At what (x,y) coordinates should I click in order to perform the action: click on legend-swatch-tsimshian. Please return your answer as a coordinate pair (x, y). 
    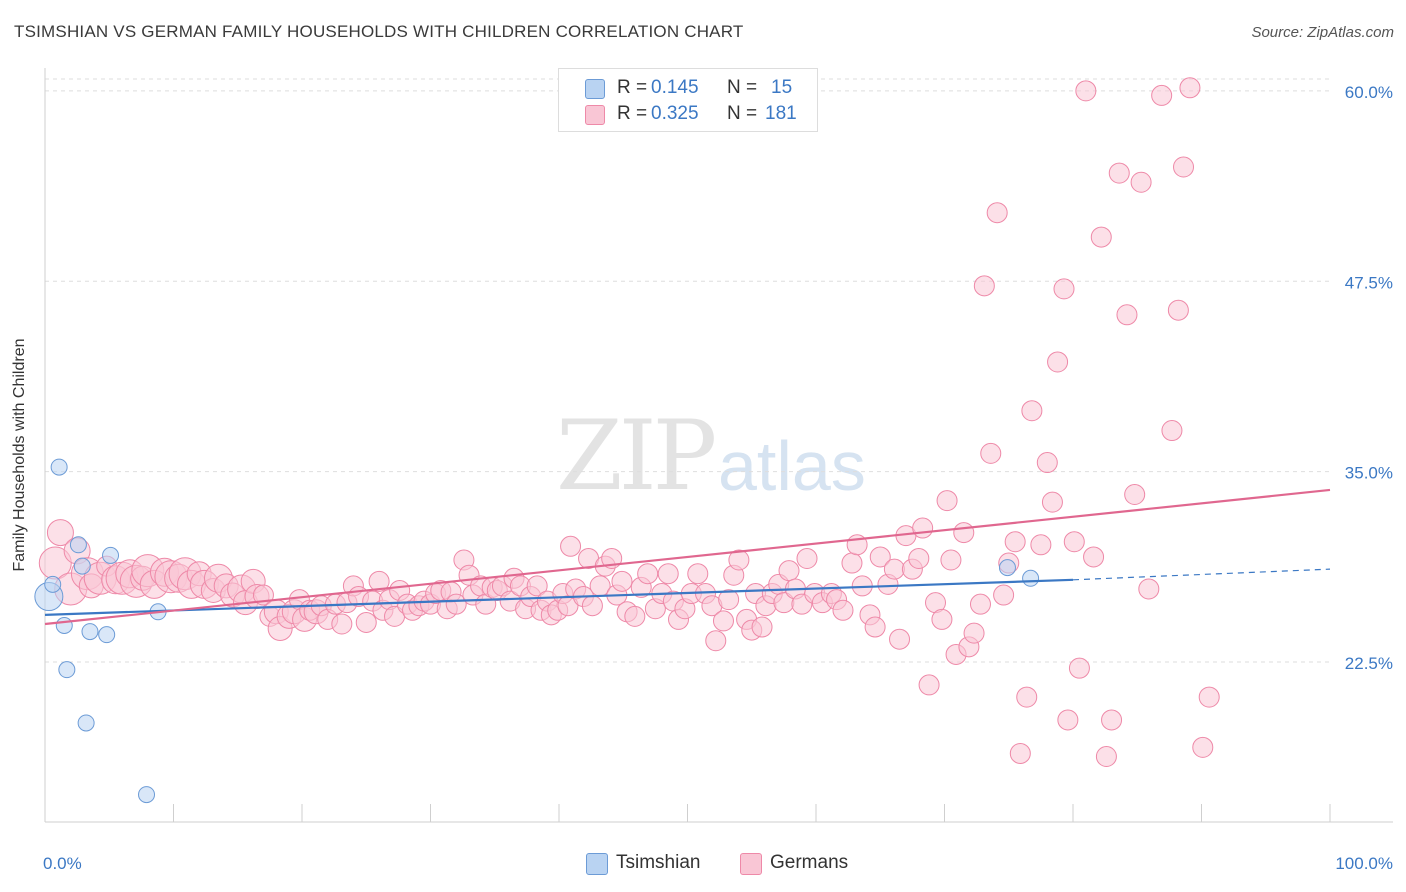
    Looking at the image, I should click on (595, 89).